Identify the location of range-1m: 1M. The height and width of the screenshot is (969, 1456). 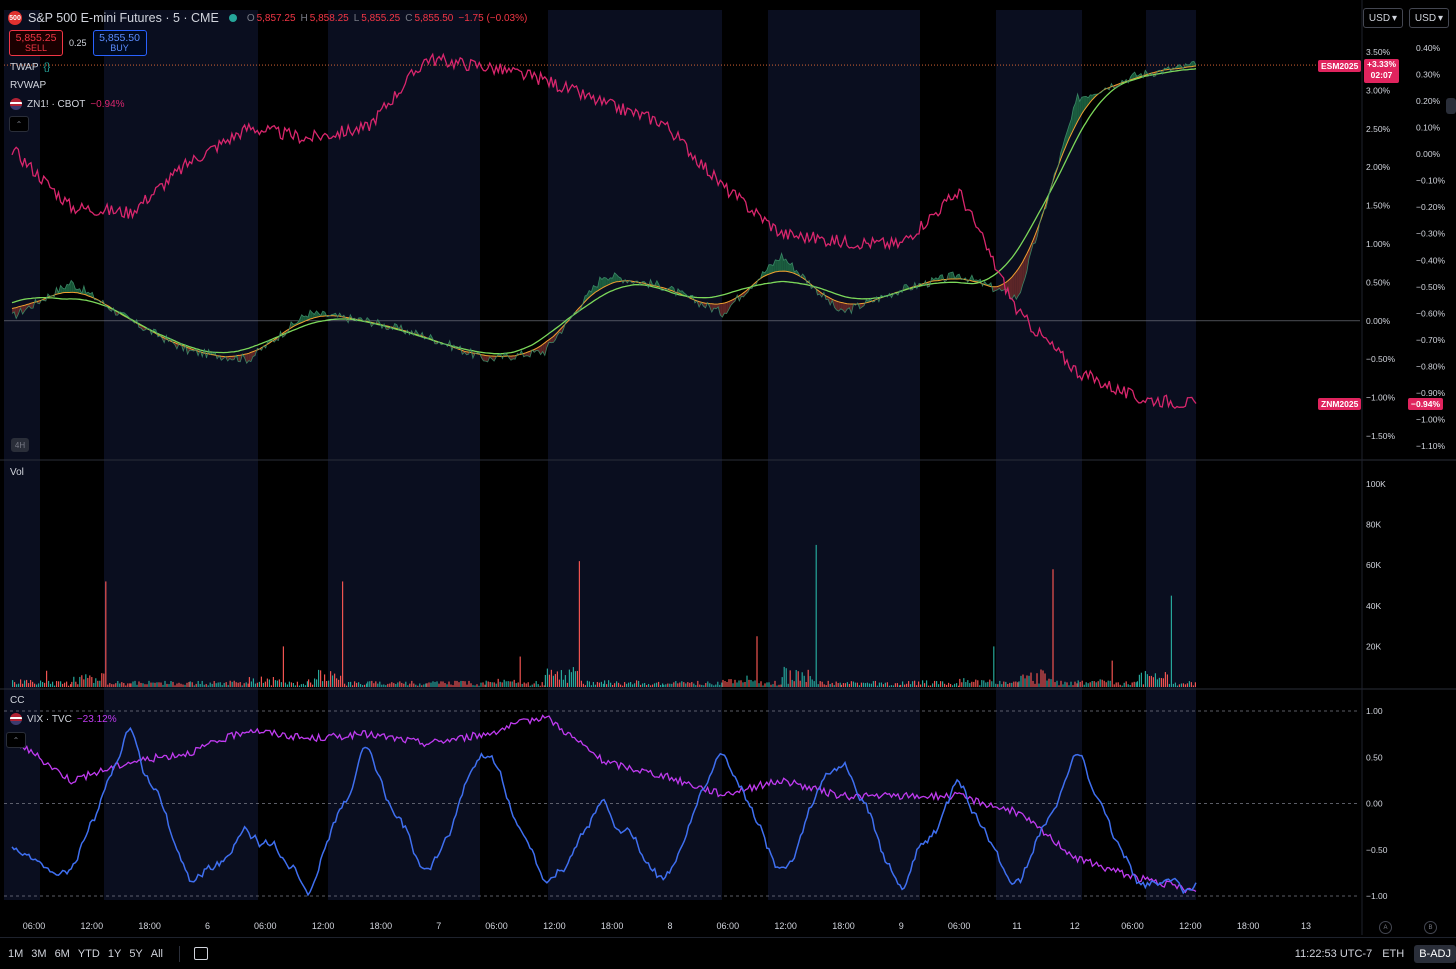
(16, 953).